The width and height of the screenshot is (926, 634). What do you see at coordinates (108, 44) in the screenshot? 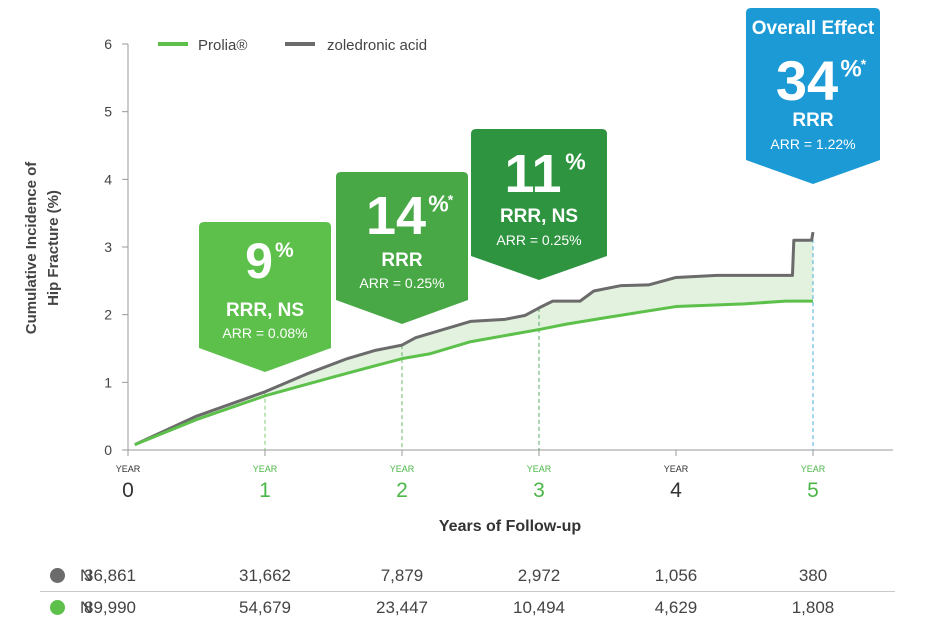
I see `y-tick-label: 6` at bounding box center [108, 44].